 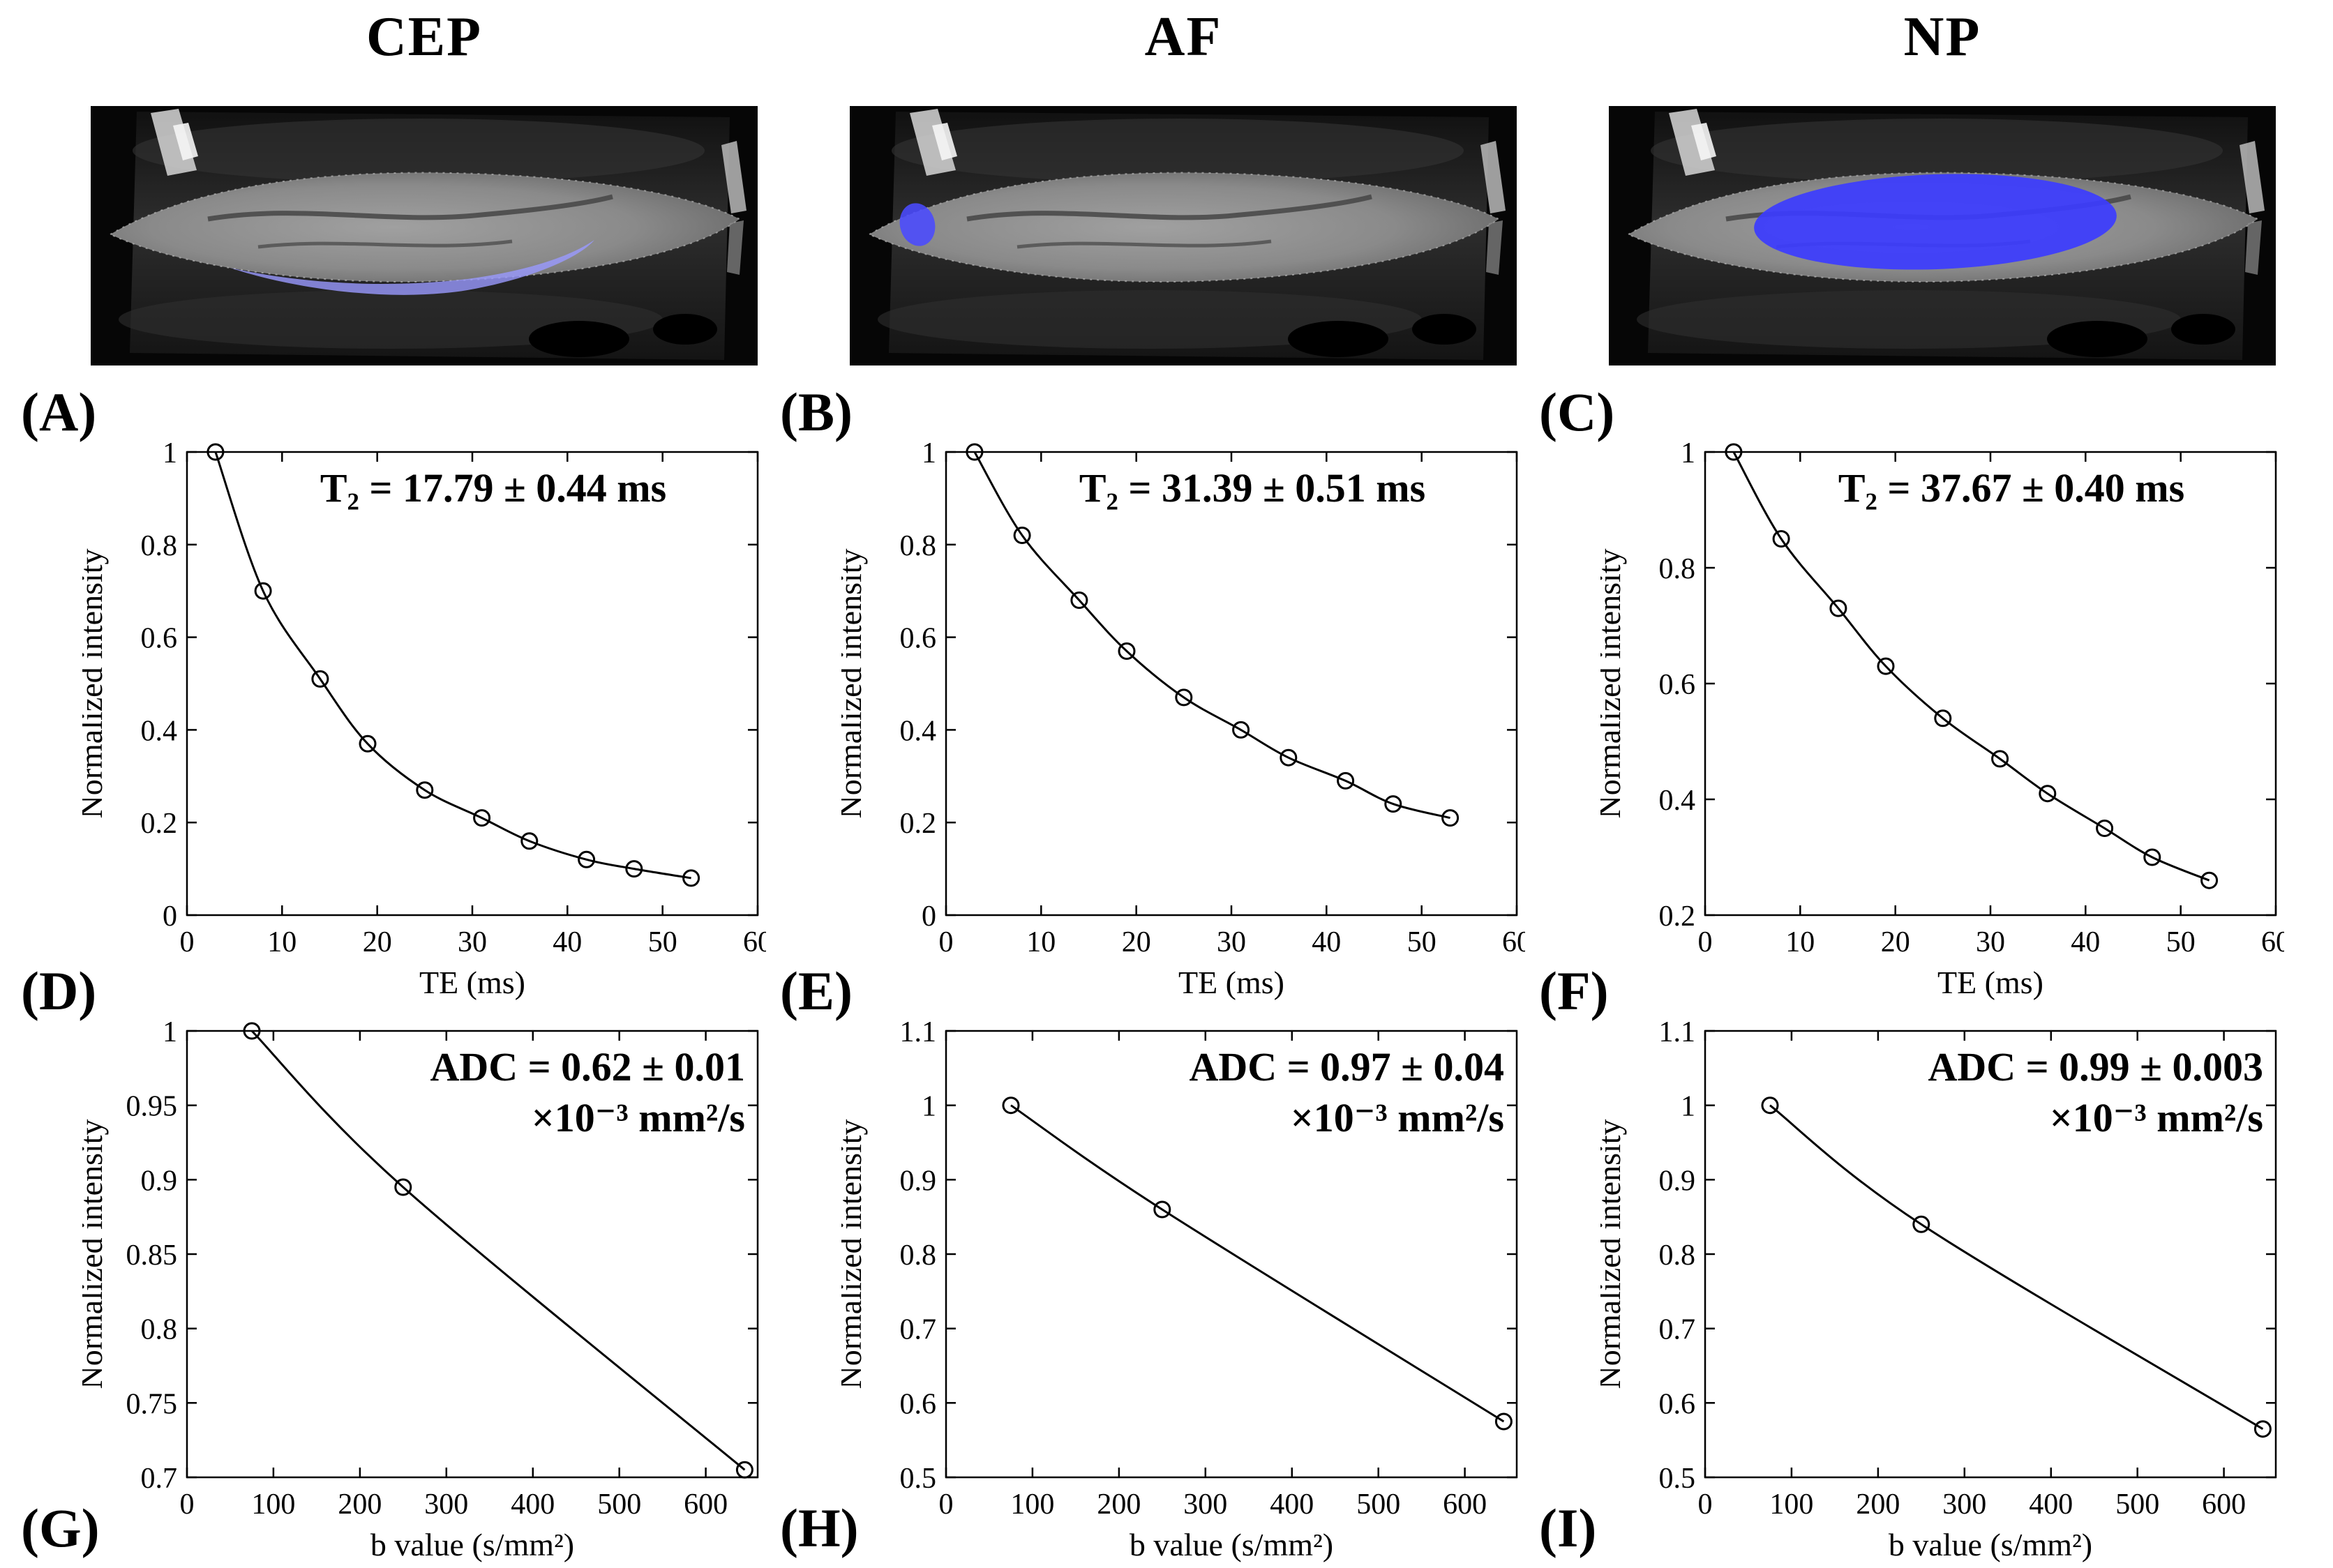 I want to click on y-tick-label: 0.2, so click(x=159, y=824).